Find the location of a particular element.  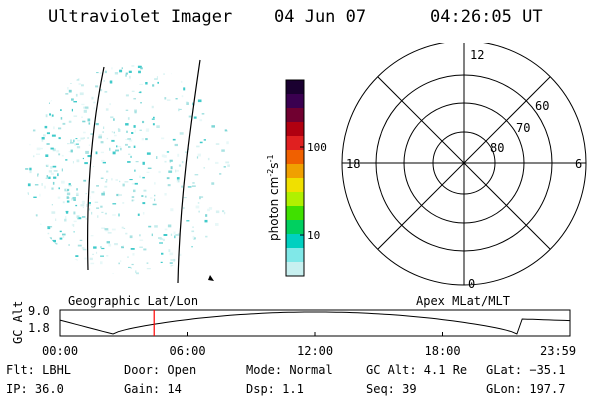

mlt-label-18: 18 is located at coordinates (353, 164).